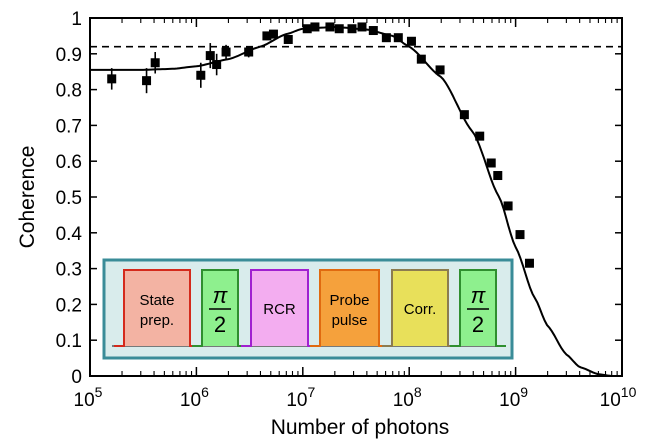 Image resolution: width=667 pixels, height=441 pixels. I want to click on pulse-label: Corr., so click(420, 309).